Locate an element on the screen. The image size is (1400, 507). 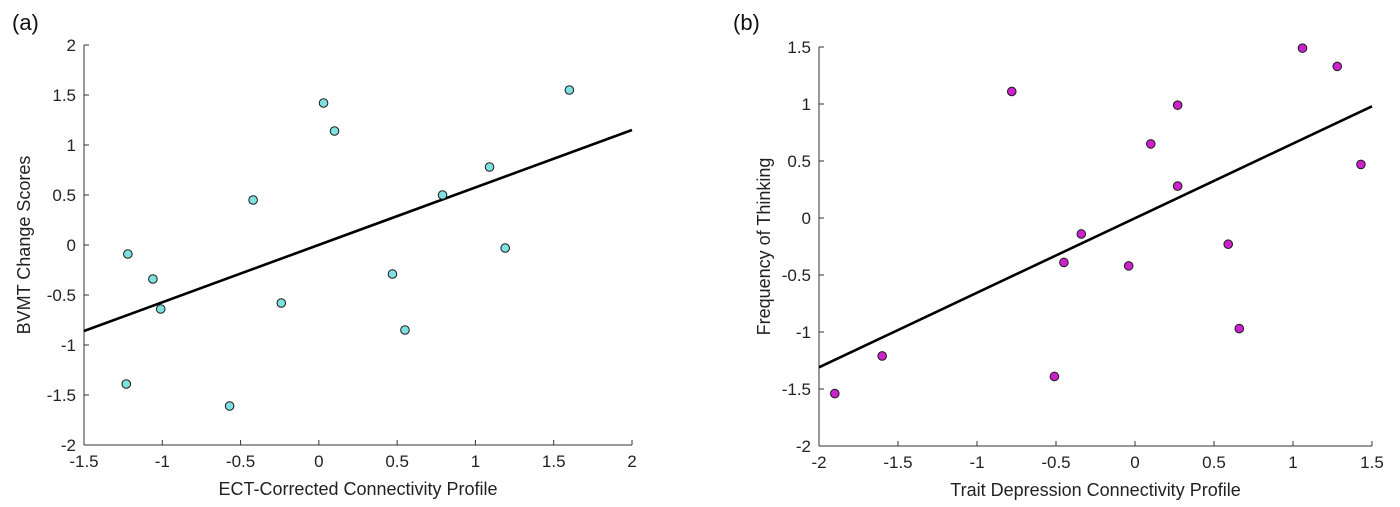
x-axis-label: ECT-Corrected Connectivity Profile is located at coordinates (357, 489).